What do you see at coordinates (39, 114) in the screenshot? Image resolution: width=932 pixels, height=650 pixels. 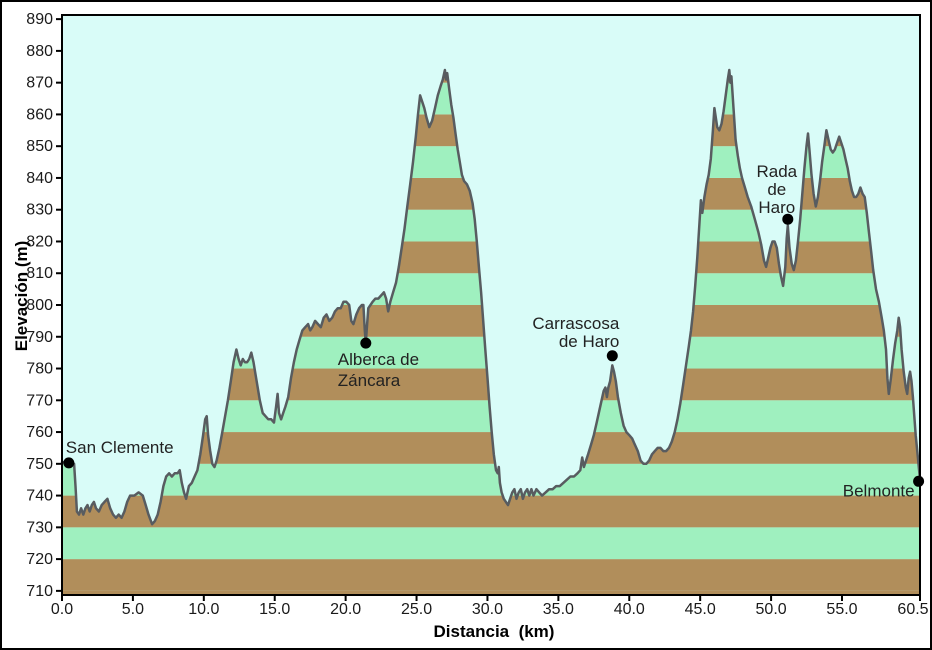 I see `y-axis-tick-label: 860` at bounding box center [39, 114].